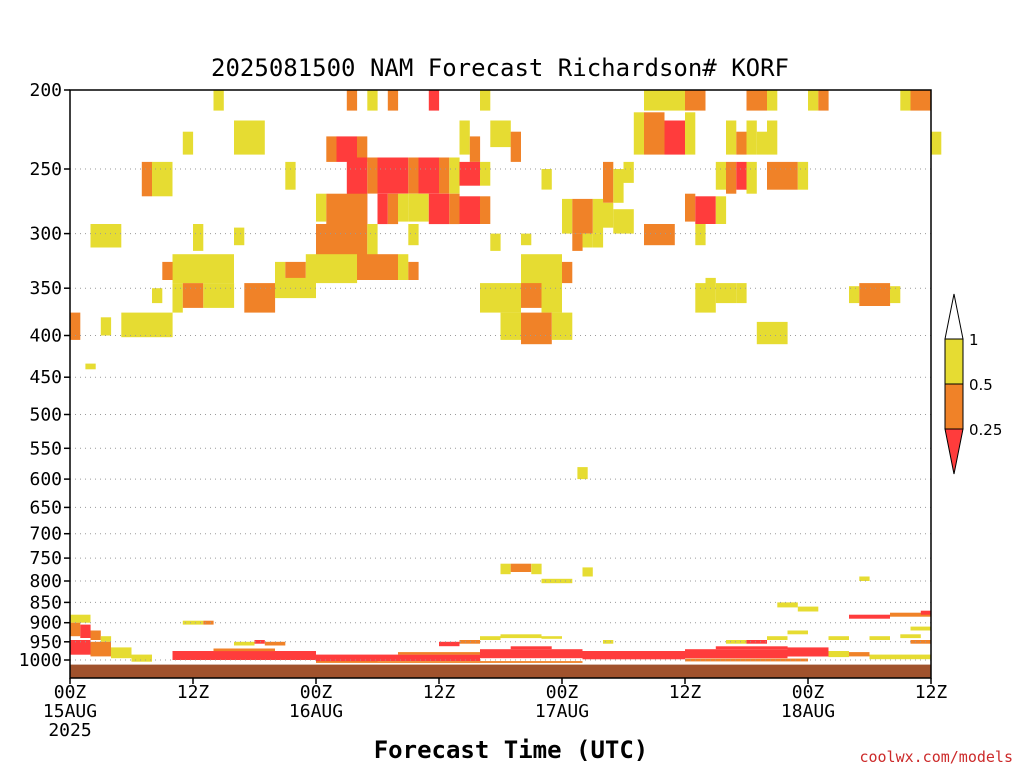 The height and width of the screenshot is (768, 1024). Describe the element at coordinates (45, 602) in the screenshot. I see `y-tick-label: 850` at that location.